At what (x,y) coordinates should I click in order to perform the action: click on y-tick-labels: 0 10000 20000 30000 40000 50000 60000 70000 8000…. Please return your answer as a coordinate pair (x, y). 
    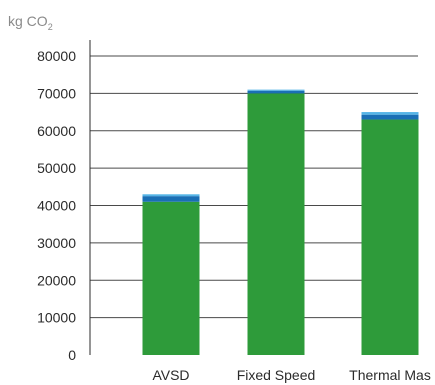
    Looking at the image, I should click on (56, 205).